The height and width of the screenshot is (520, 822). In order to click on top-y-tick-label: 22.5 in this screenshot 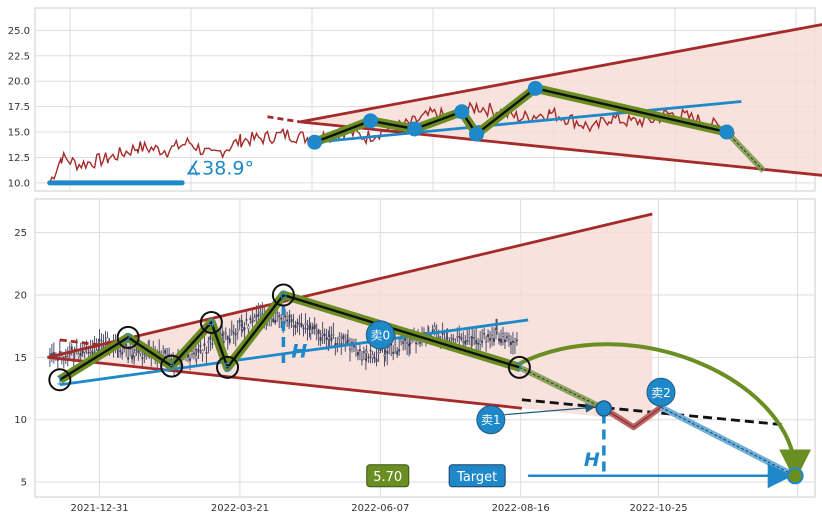, I will do `click(19, 56)`.